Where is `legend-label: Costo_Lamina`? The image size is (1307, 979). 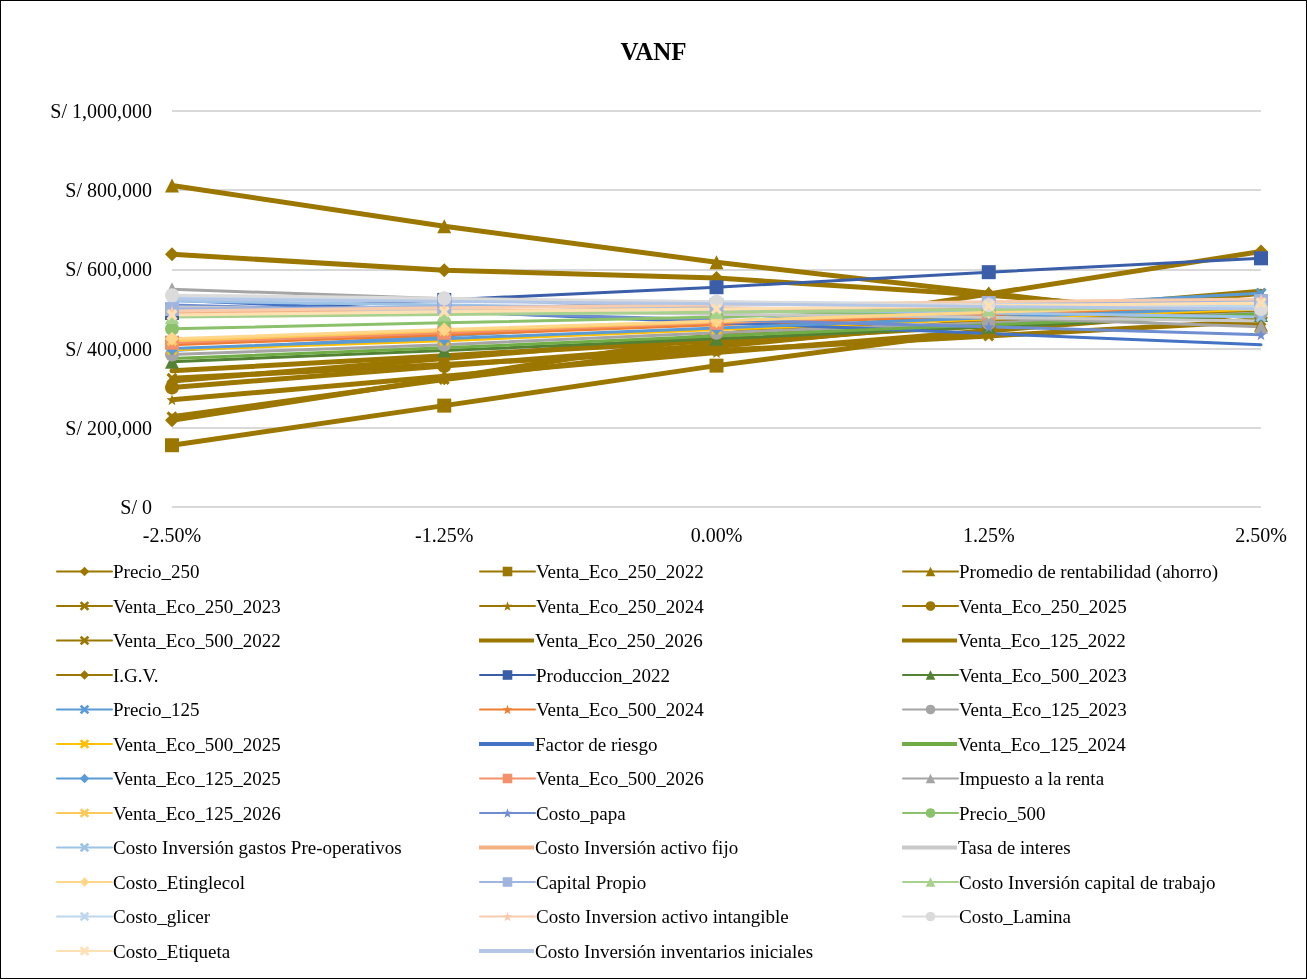 legend-label: Costo_Lamina is located at coordinates (1015, 916).